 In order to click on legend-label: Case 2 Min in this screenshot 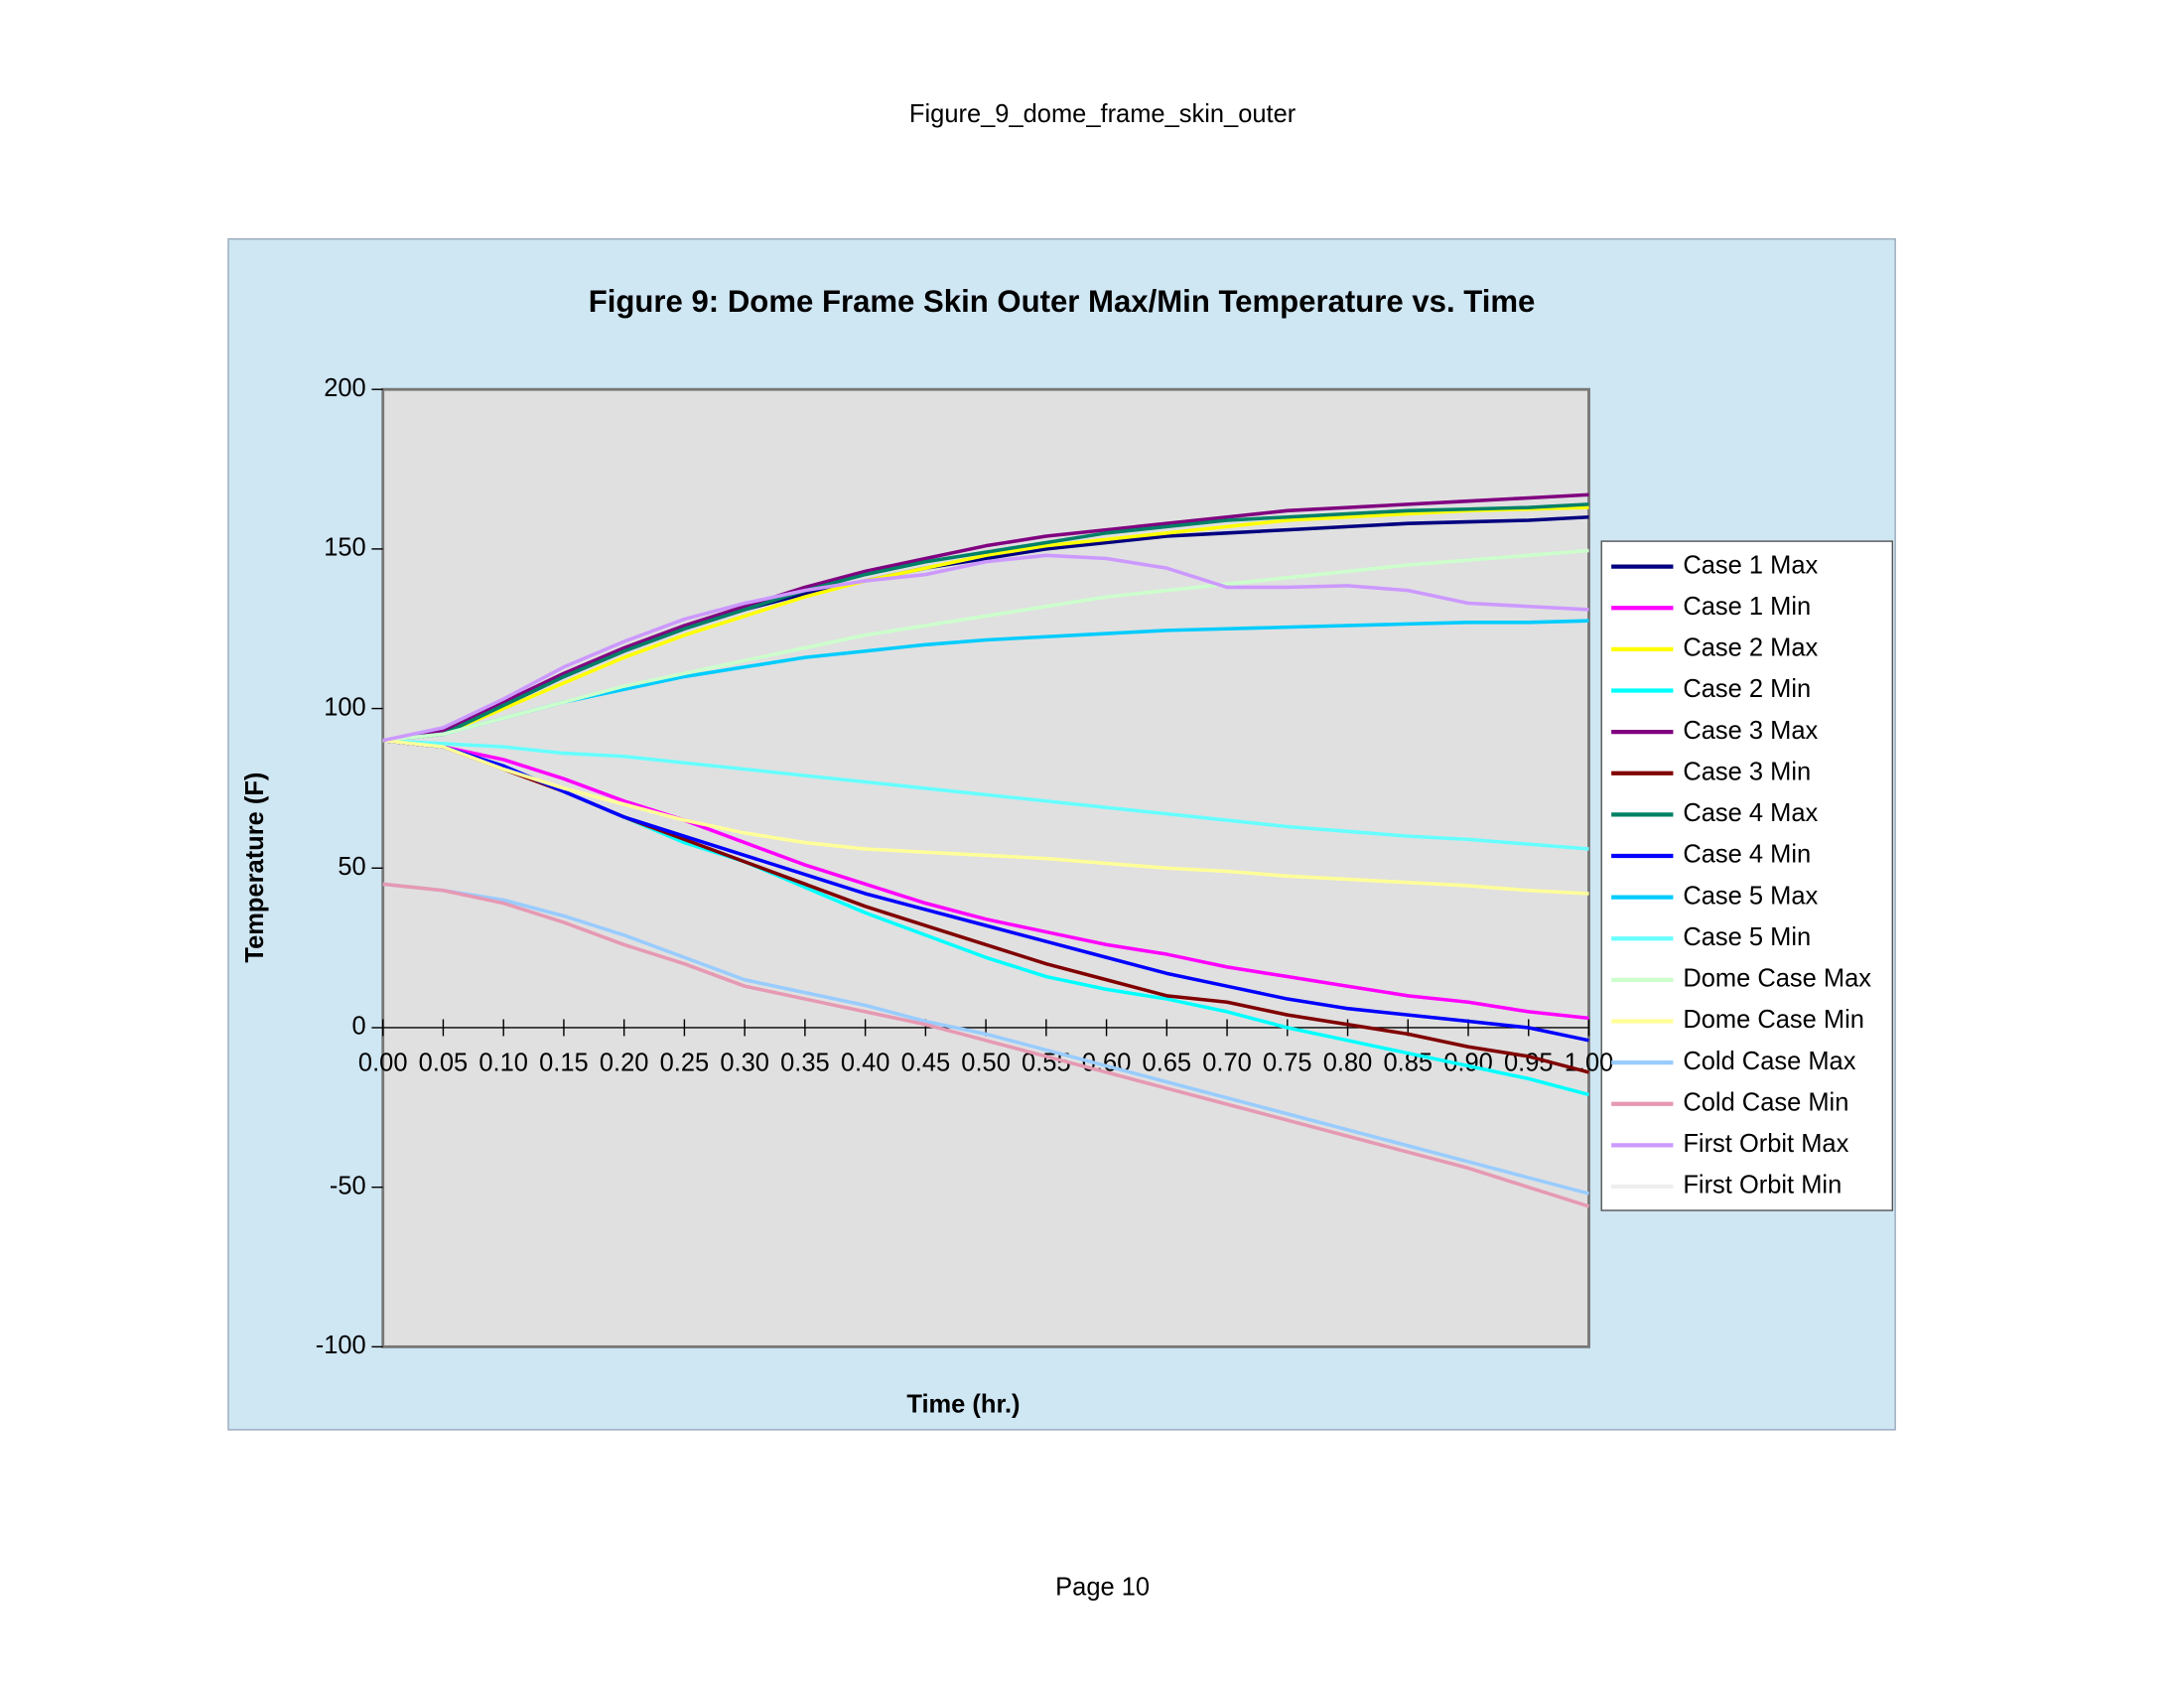, I will do `click(1747, 689)`.